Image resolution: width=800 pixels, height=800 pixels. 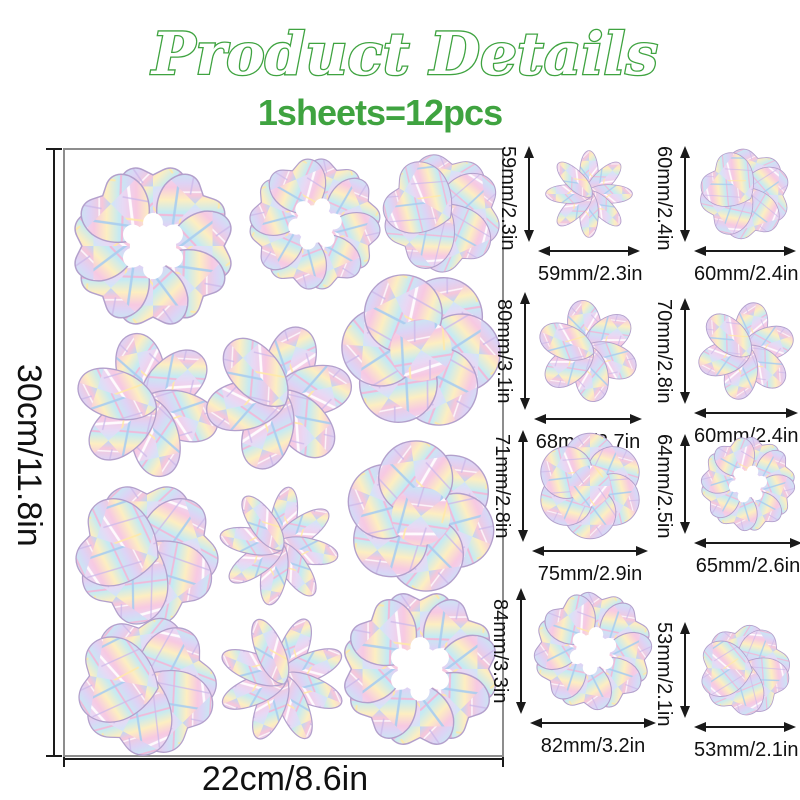 I want to click on height-label: 64mm/2.5in, so click(x=664, y=486).